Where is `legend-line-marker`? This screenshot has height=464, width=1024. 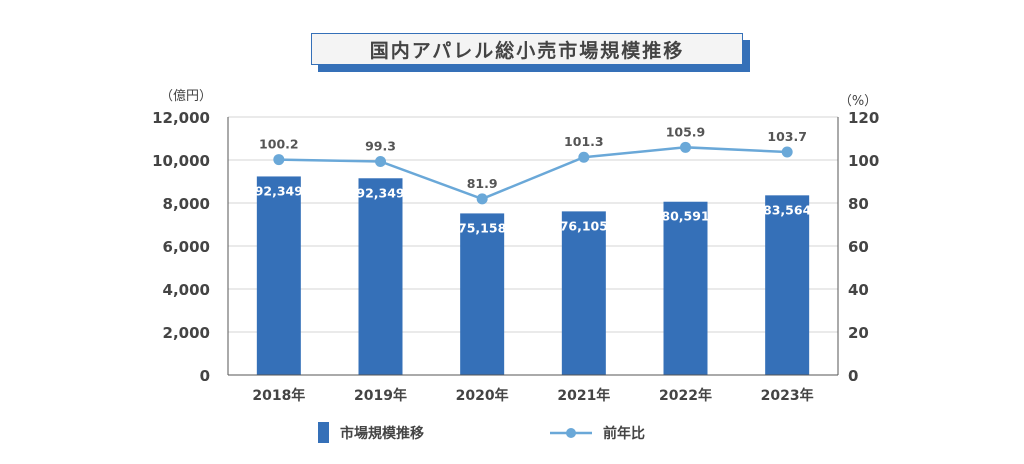 legend-line-marker is located at coordinates (571, 433).